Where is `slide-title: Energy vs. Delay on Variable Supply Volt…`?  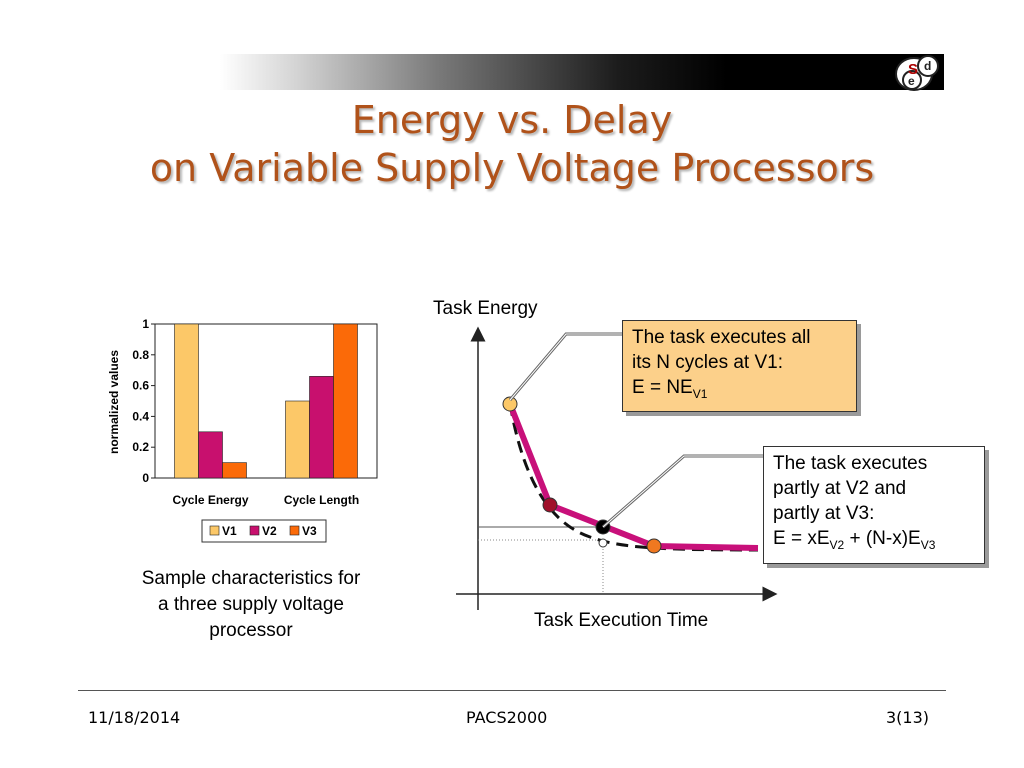 slide-title: Energy vs. Delay on Variable Supply Volt… is located at coordinates (512, 144).